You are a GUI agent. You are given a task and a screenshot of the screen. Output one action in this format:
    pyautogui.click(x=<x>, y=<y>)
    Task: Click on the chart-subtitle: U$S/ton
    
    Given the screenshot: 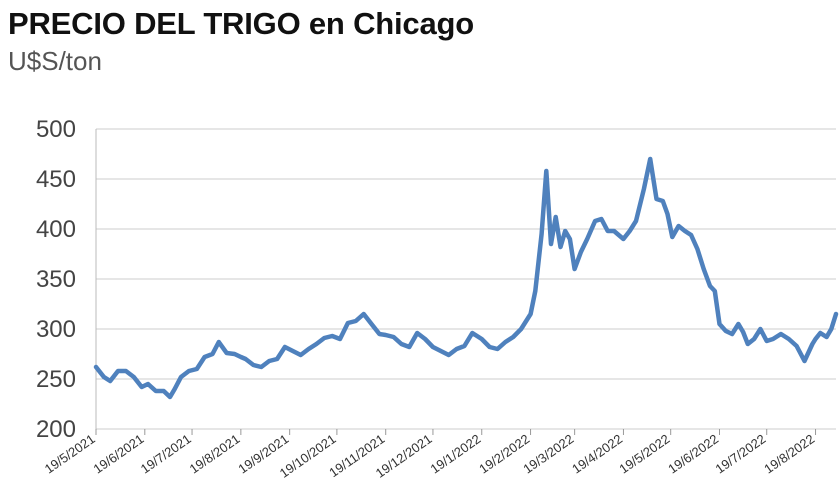 What is the action you would take?
    pyautogui.click(x=55, y=61)
    